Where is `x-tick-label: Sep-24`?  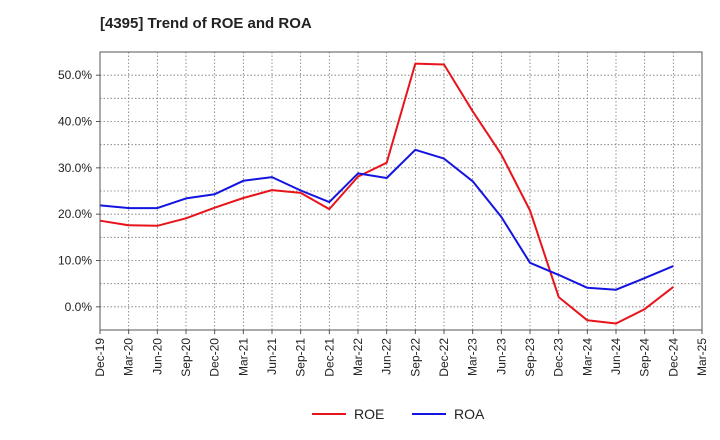 x-tick-label: Sep-24 is located at coordinates (645, 357).